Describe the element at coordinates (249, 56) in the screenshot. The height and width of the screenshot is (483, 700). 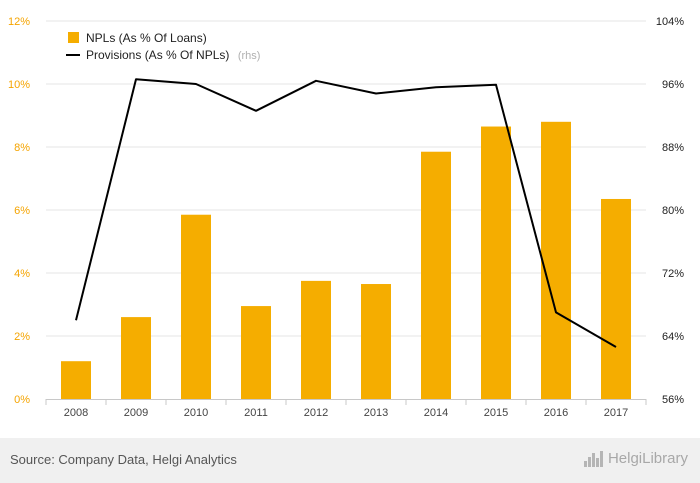
I see `legend-label-provisions-suffix: (rhs)` at that location.